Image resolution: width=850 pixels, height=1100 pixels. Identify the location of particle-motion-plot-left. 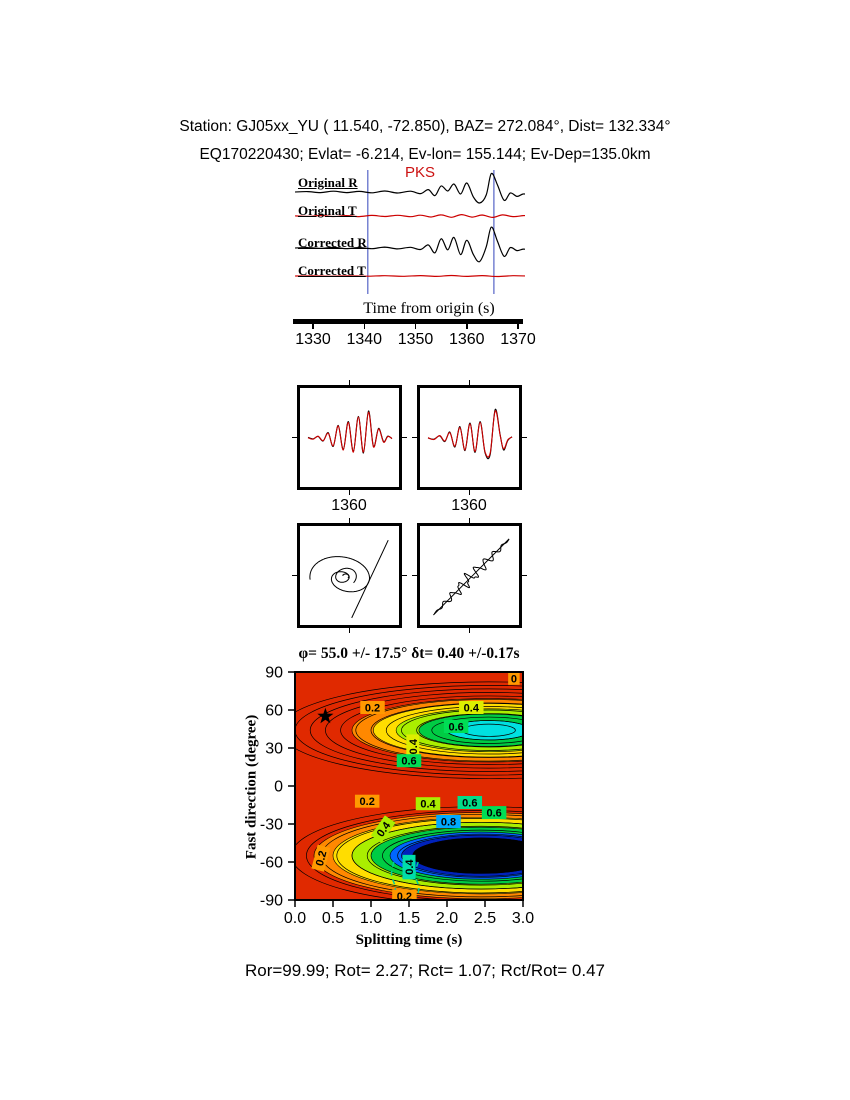
(349, 579).